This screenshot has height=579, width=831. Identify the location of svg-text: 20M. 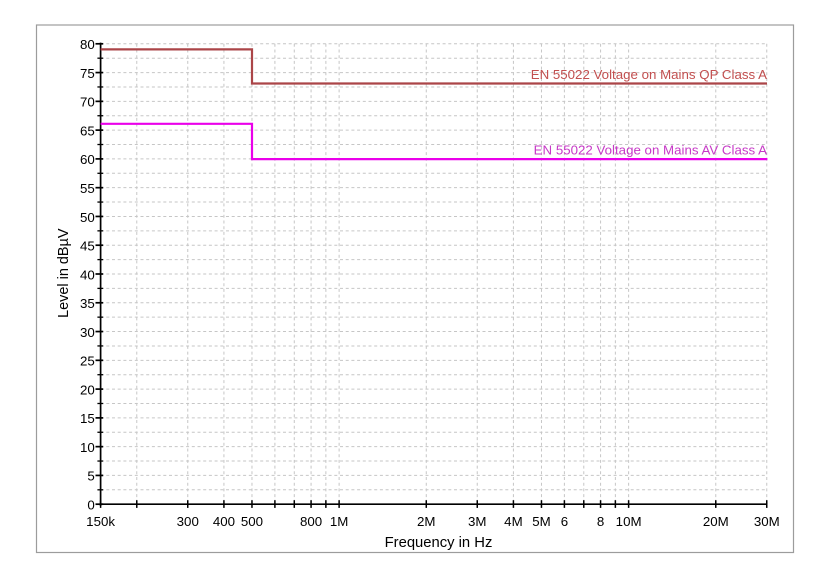
(716, 521).